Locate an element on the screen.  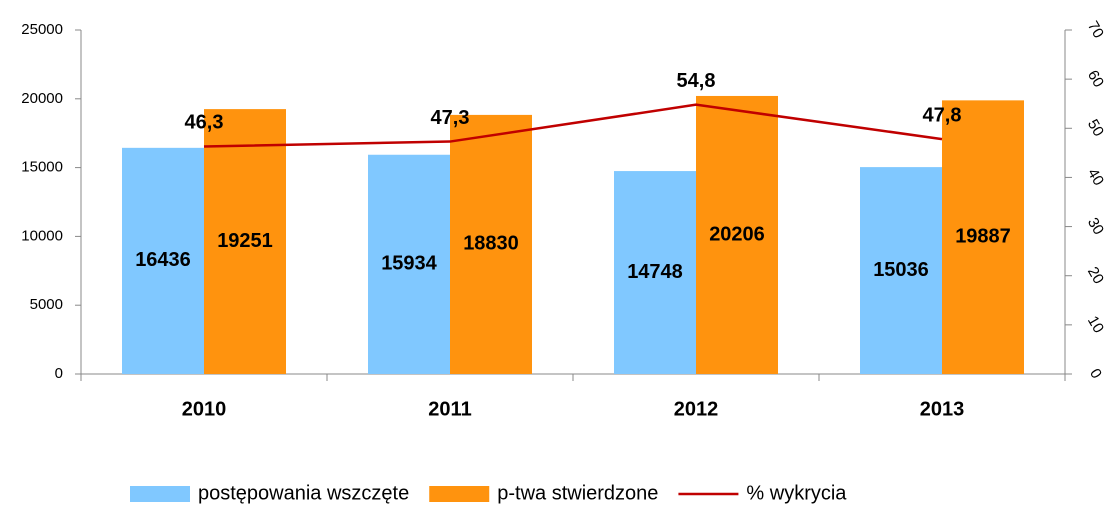
legend-label: % wykrycia is located at coordinates (796, 493).